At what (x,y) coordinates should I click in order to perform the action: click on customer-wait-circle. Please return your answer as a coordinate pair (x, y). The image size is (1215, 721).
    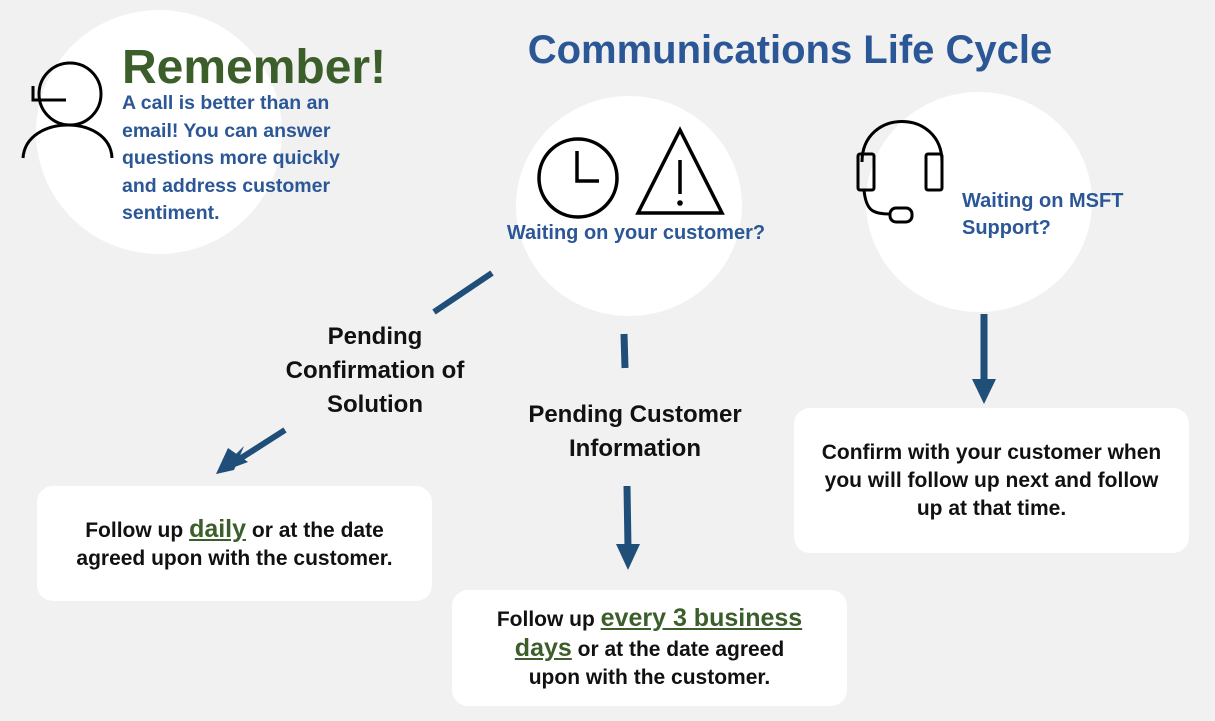
    Looking at the image, I should click on (629, 206).